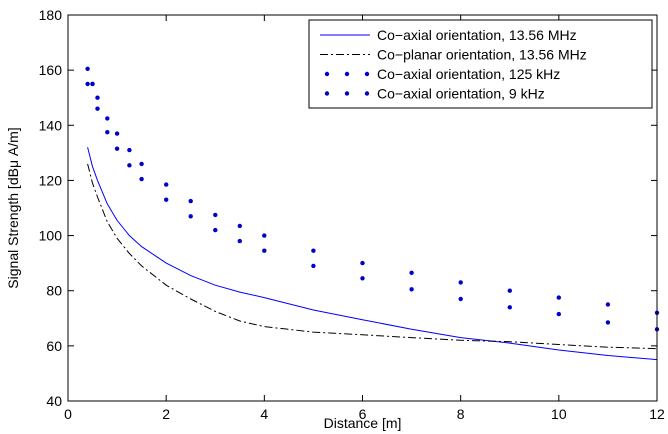 The height and width of the screenshot is (434, 668). What do you see at coordinates (264, 414) in the screenshot?
I see `x-tick-label: 4` at bounding box center [264, 414].